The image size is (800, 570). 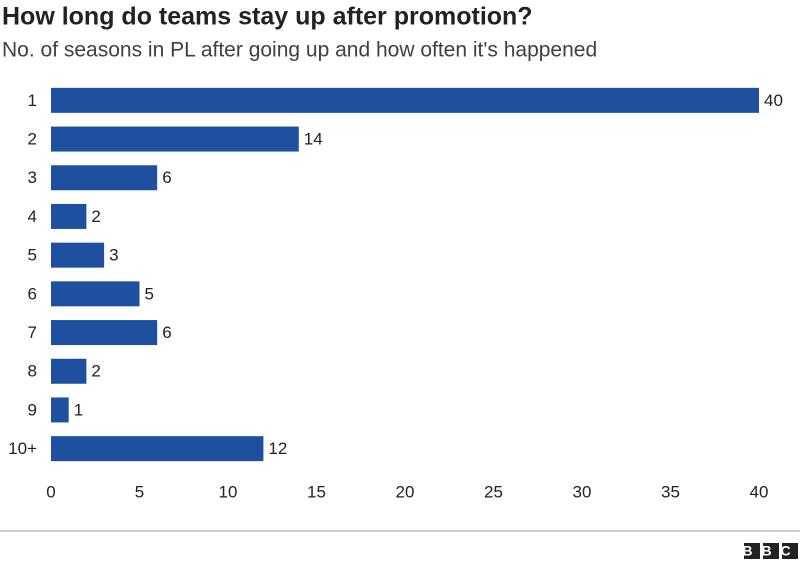 I want to click on x-tick-label: 40, so click(x=759, y=491).